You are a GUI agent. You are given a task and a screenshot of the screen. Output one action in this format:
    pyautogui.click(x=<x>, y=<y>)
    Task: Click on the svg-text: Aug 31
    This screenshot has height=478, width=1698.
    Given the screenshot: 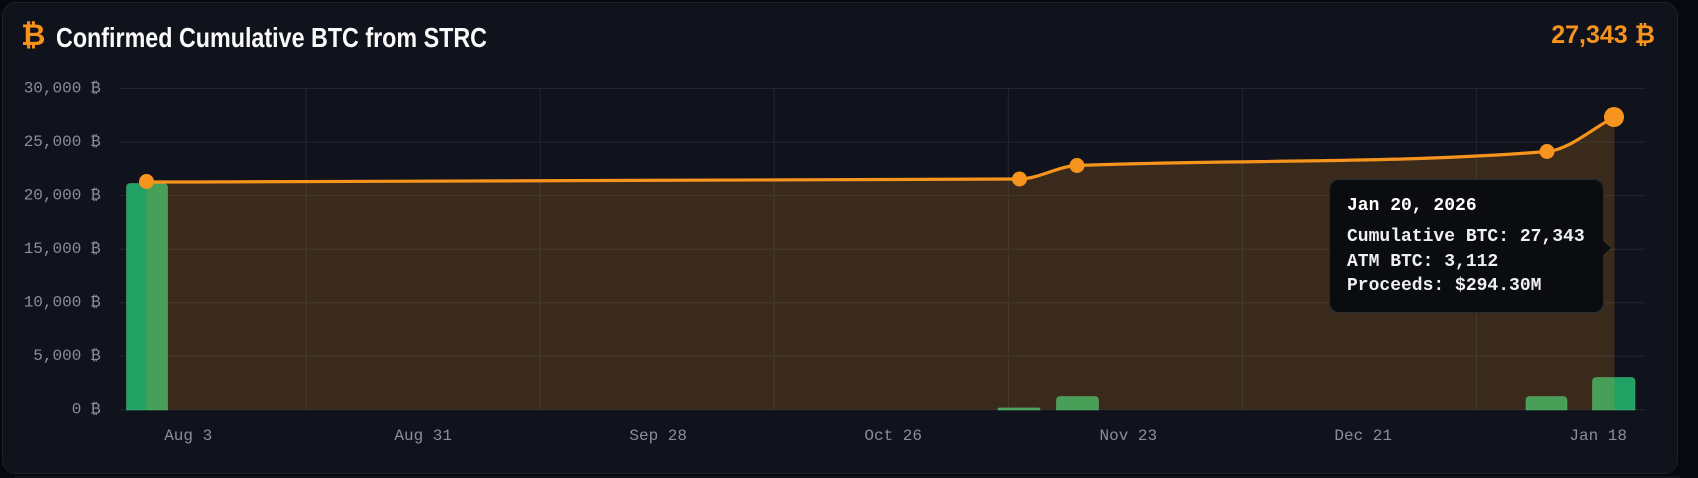 What is the action you would take?
    pyautogui.click(x=423, y=436)
    